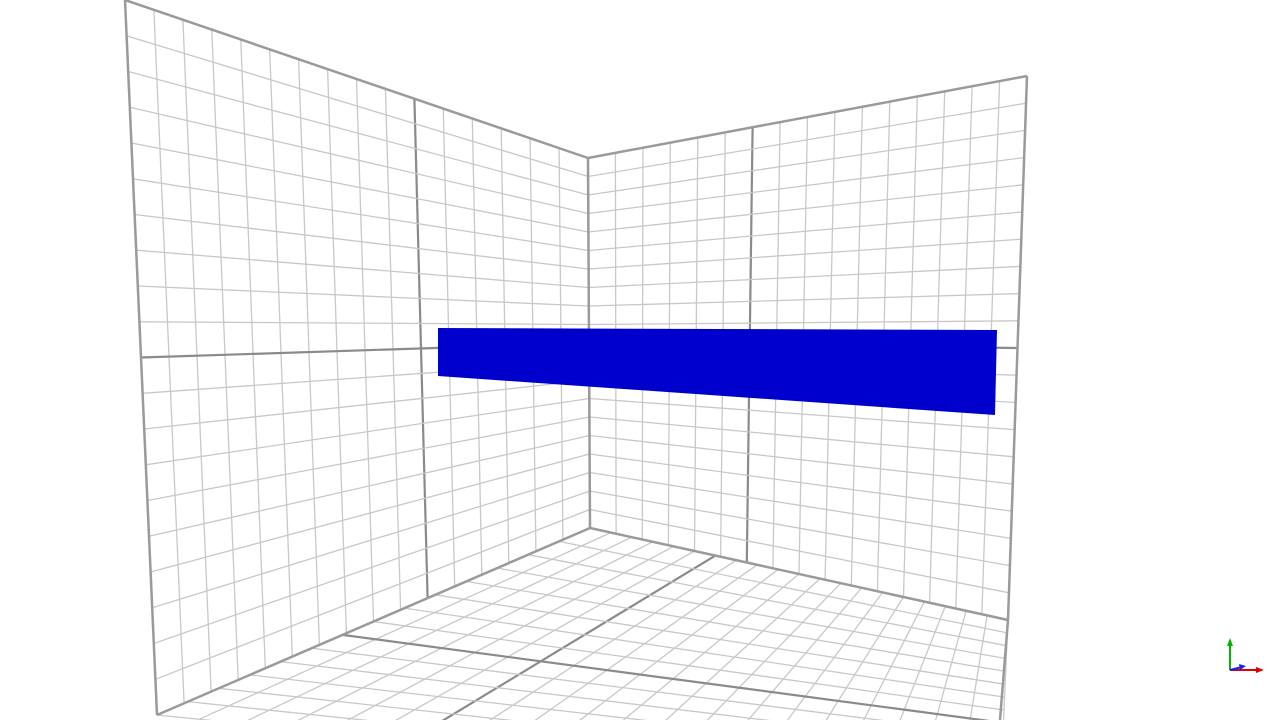 The image size is (1280, 720). What do you see at coordinates (1260, 670) in the screenshot?
I see `x-axis-arrow-icon` at bounding box center [1260, 670].